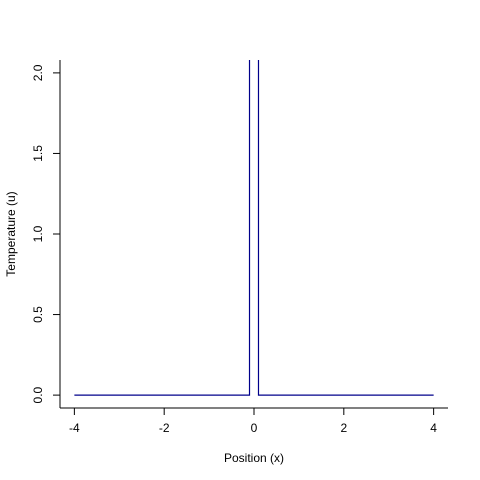  I want to click on y-tick-label: 0.0, so click(38, 394).